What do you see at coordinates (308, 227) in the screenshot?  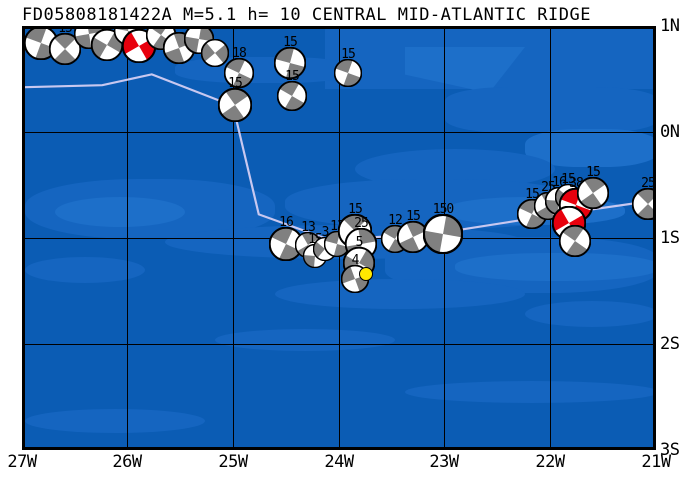 I see `focal-mechanism-label: 13` at bounding box center [308, 227].